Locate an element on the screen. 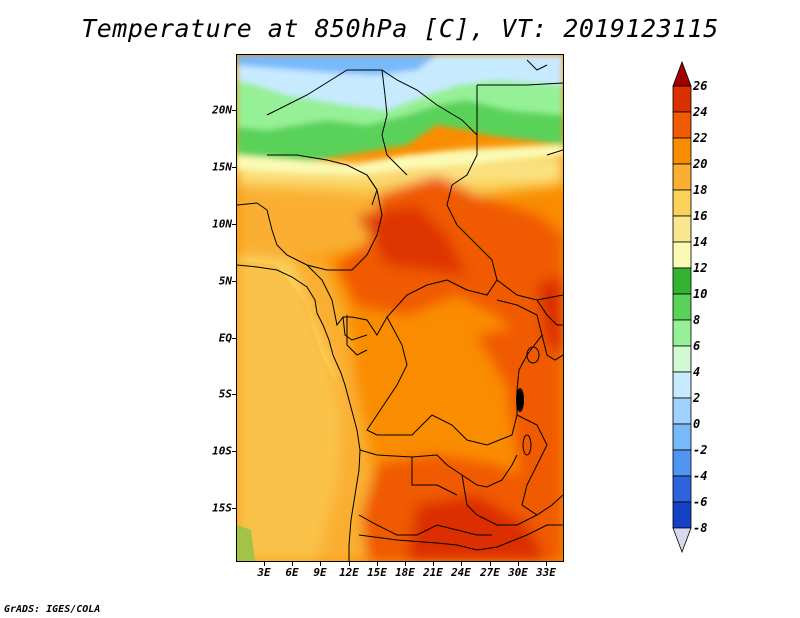  lon-label: 3E is located at coordinates (264, 572).